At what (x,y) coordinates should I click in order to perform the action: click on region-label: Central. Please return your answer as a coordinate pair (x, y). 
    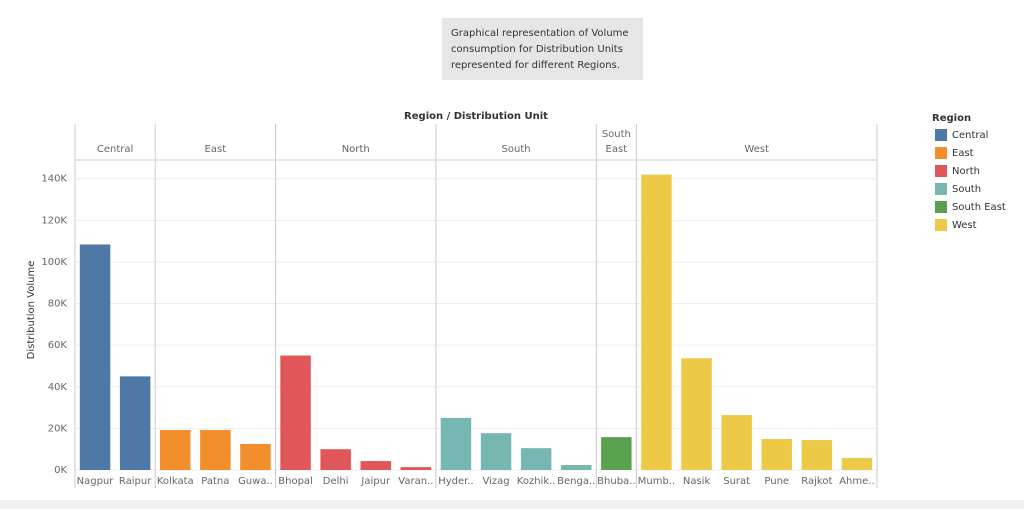
    Looking at the image, I should click on (115, 149).